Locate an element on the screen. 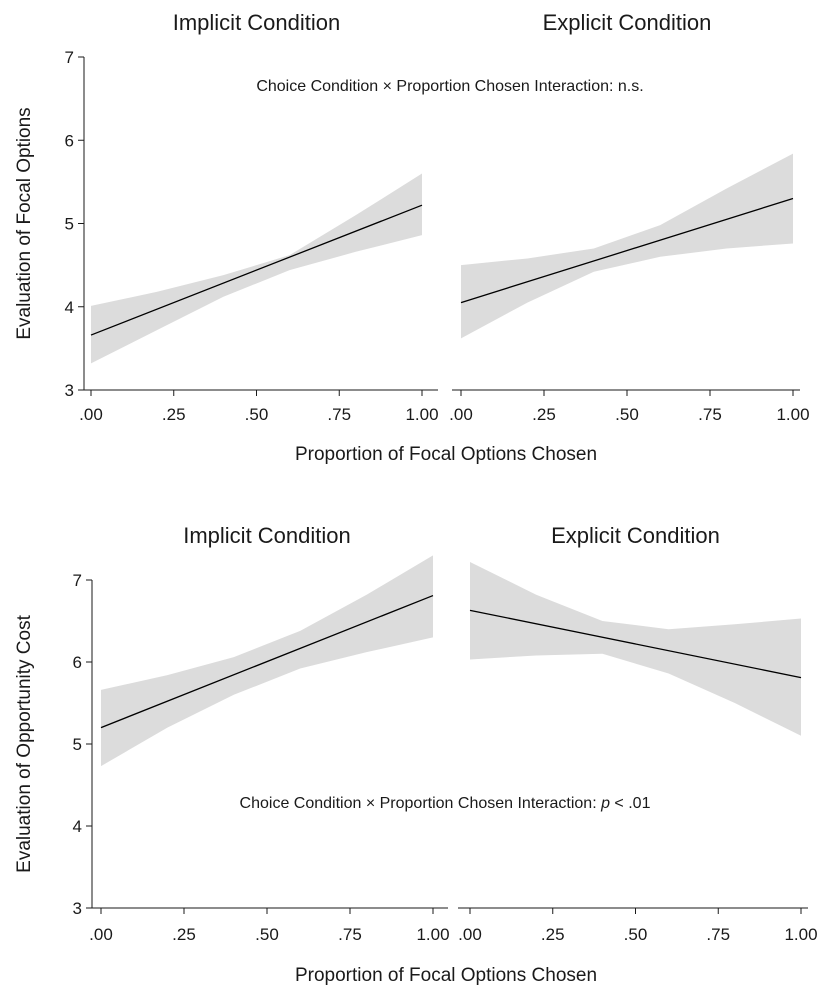 This screenshot has width=826, height=994. annotation-text-suffix: < .01 is located at coordinates (630, 803).